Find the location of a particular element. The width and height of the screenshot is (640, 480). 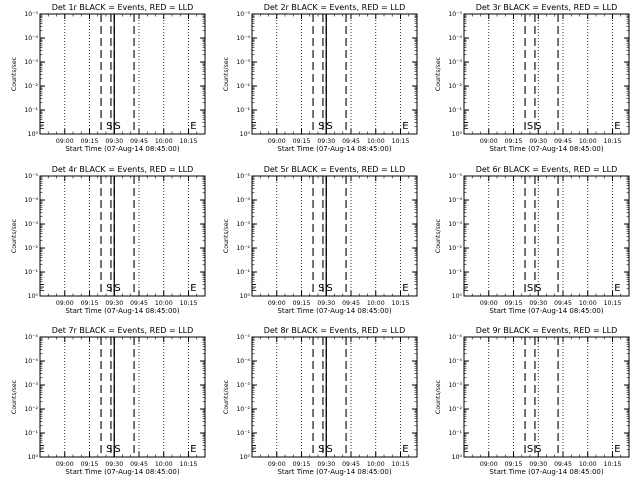

panel-title: Det 9r BLACK = Events, RED = LLD is located at coordinates (547, 330).